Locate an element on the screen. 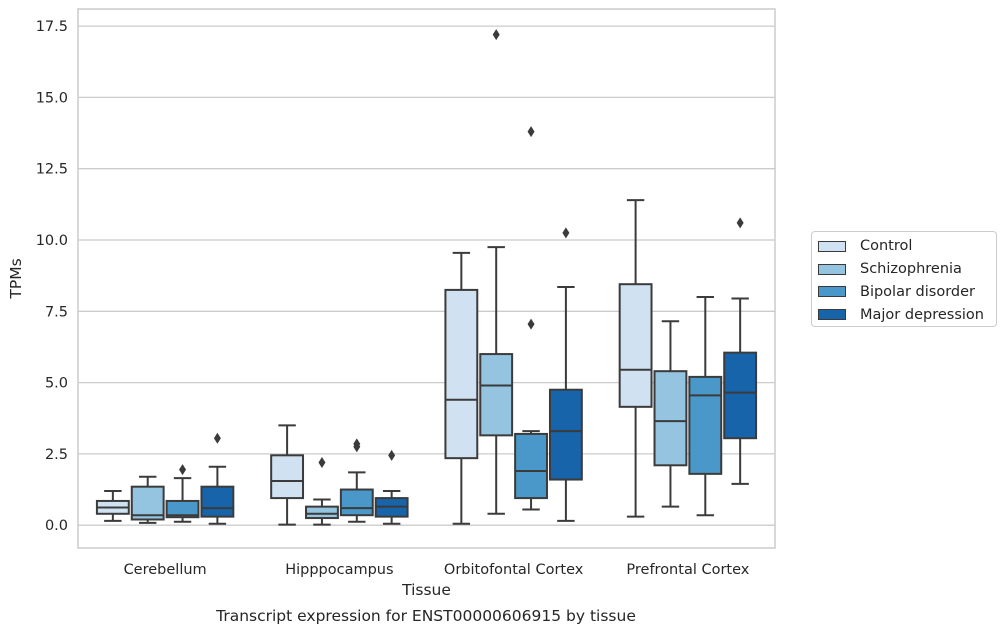 This screenshot has height=634, width=1007. legend-swatch-schizophrenia is located at coordinates (832, 269).